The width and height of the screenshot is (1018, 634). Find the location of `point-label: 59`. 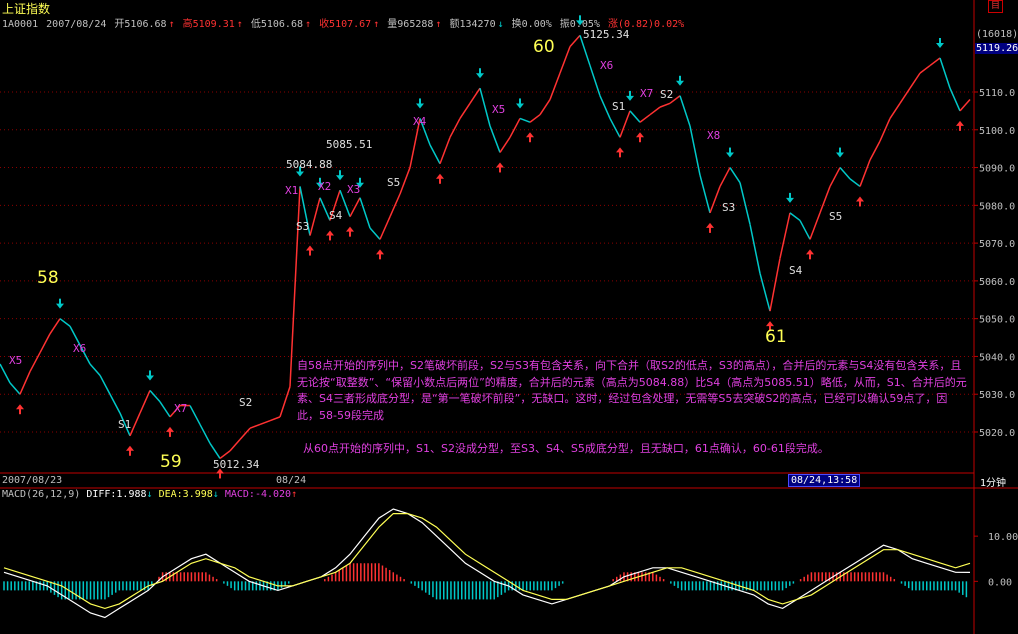

point-label: 59 is located at coordinates (171, 462).